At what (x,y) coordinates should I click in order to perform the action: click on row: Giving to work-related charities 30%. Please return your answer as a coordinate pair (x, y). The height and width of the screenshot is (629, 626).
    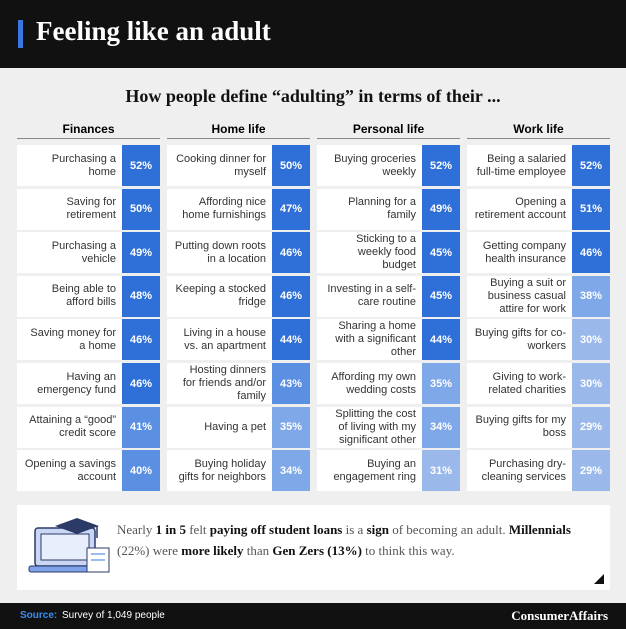
    Looking at the image, I should click on (538, 383).